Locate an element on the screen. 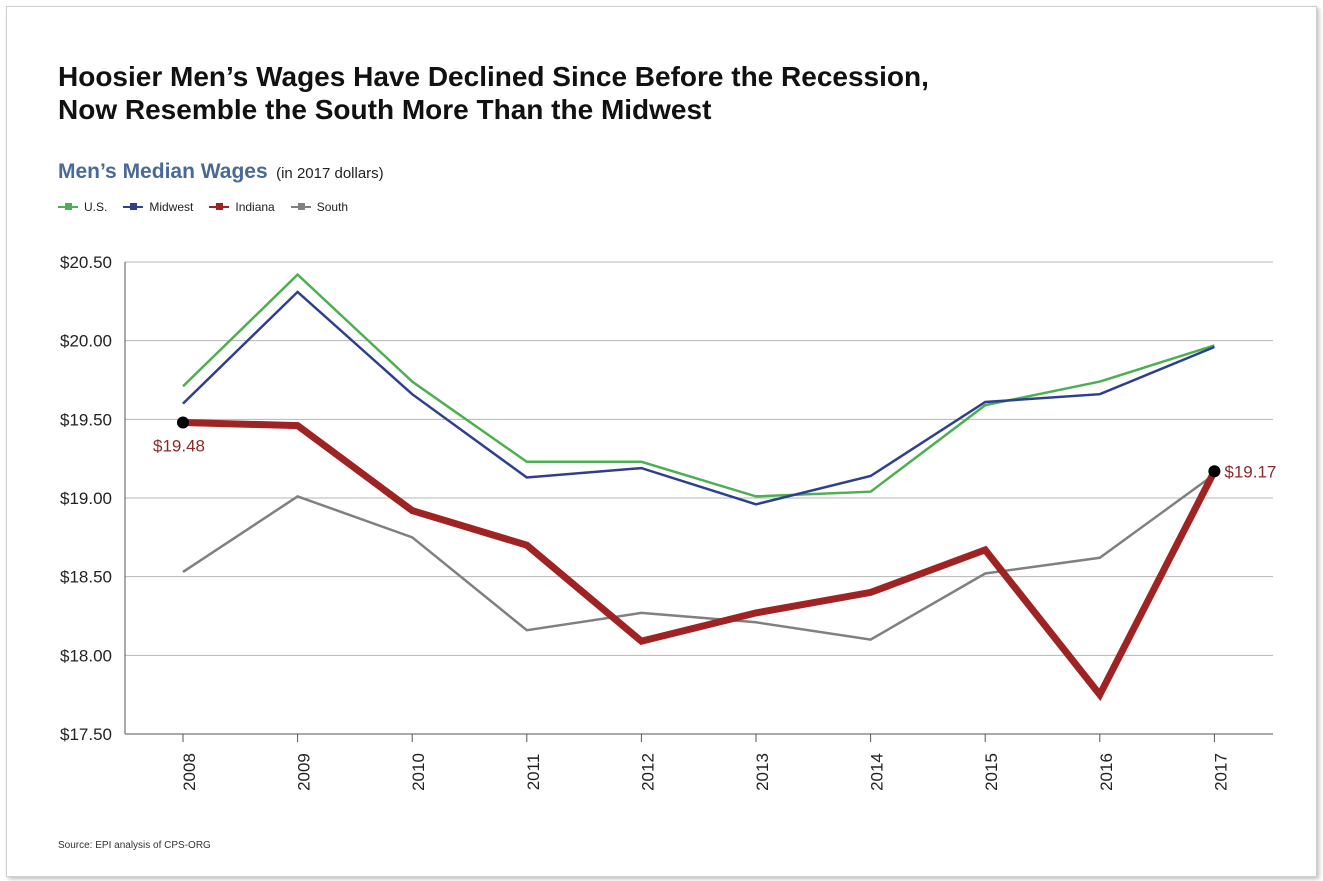  source-note: Source: EPI analysis of CPS-ORG is located at coordinates (134, 845).